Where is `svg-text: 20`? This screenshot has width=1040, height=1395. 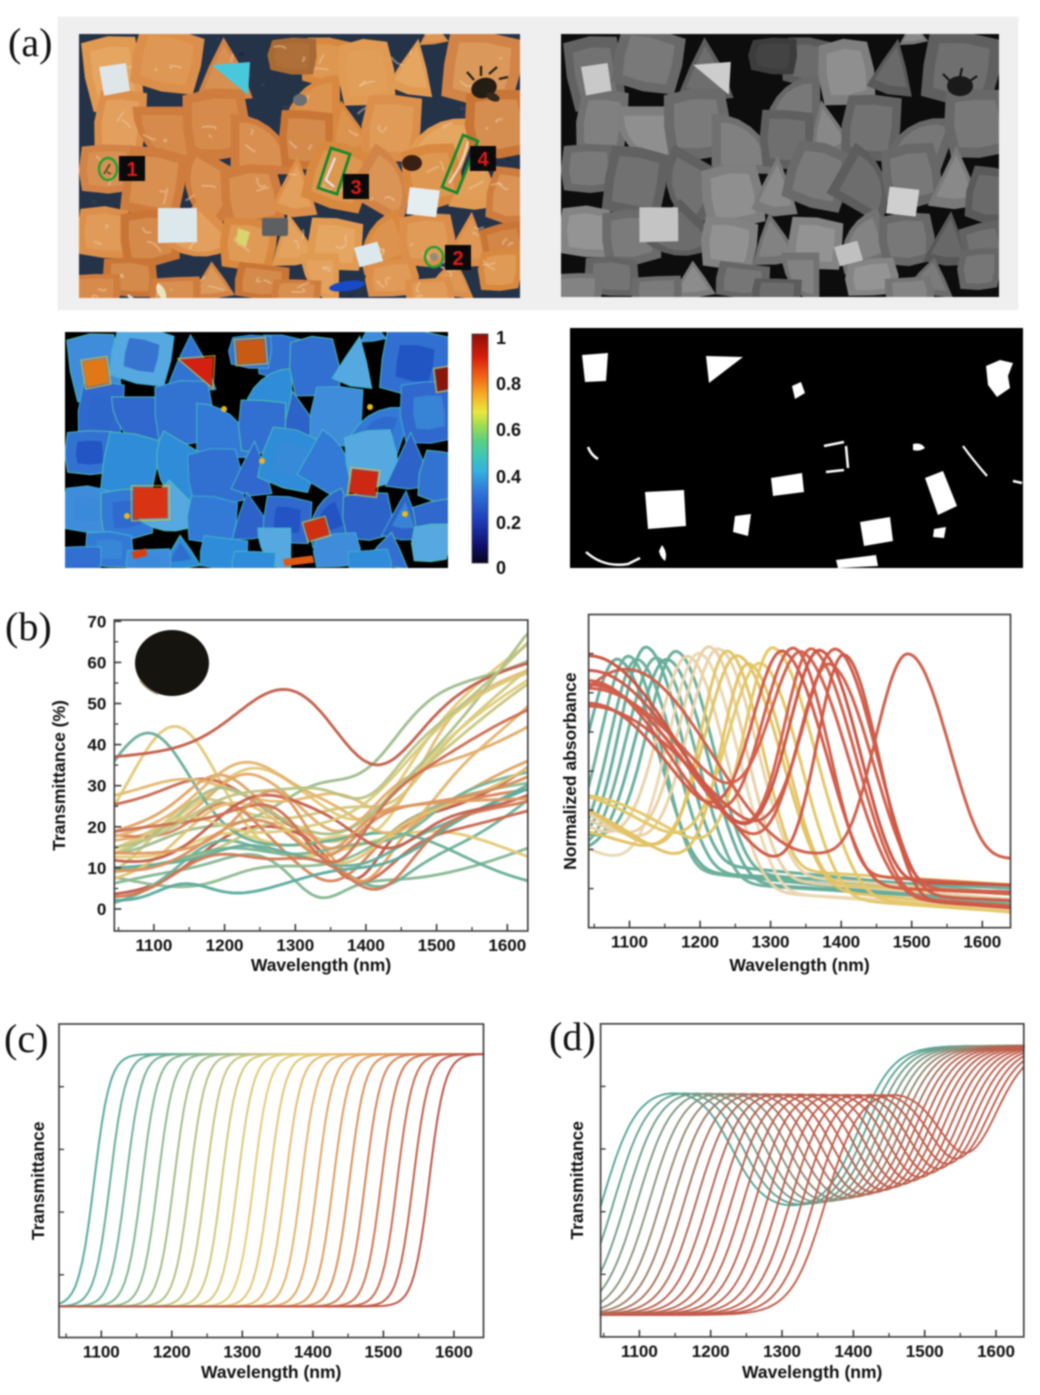
svg-text: 20 is located at coordinates (96, 827).